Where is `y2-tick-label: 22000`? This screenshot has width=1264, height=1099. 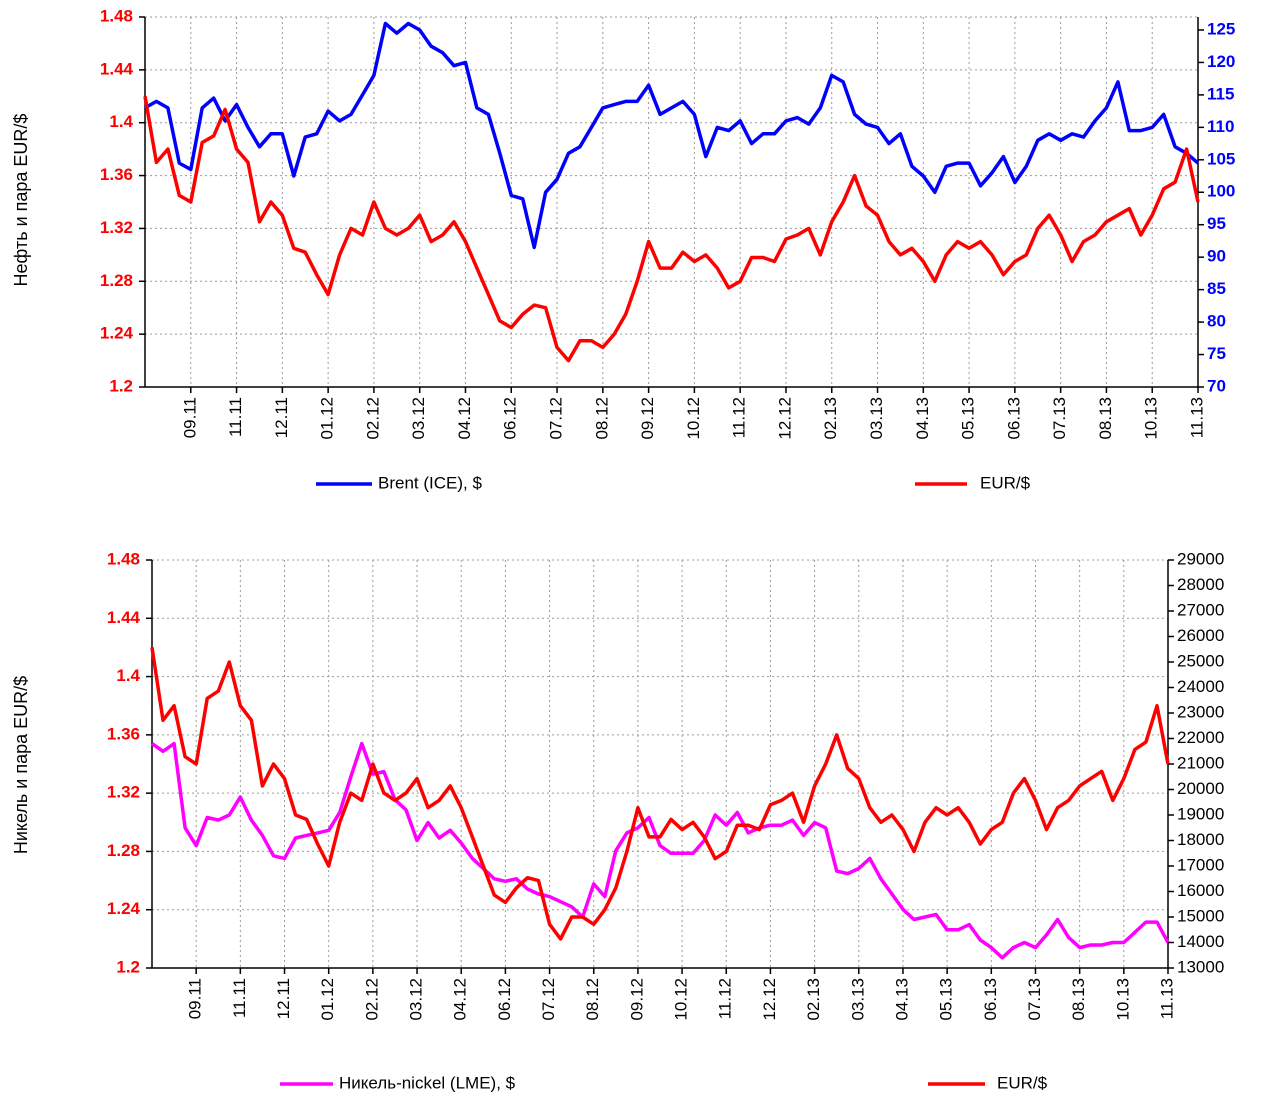 y2-tick-label: 22000 is located at coordinates (1200, 737).